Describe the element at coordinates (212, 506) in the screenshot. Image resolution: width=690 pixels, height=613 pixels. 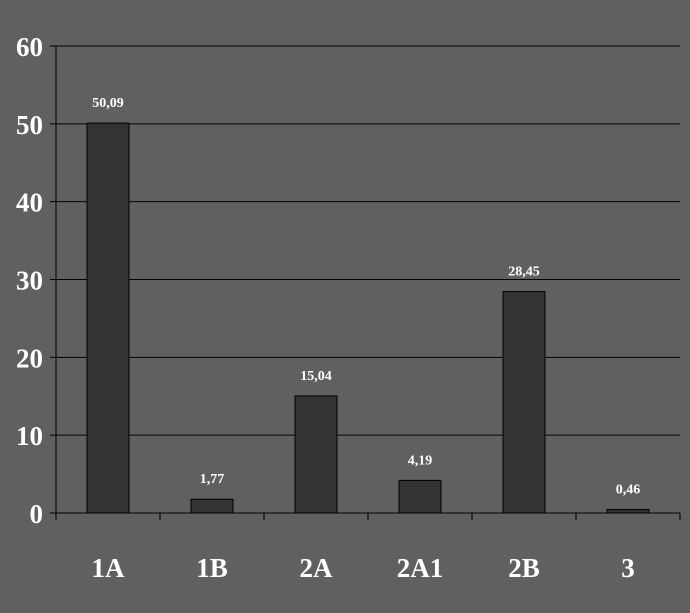
I see `bar-1b` at that location.